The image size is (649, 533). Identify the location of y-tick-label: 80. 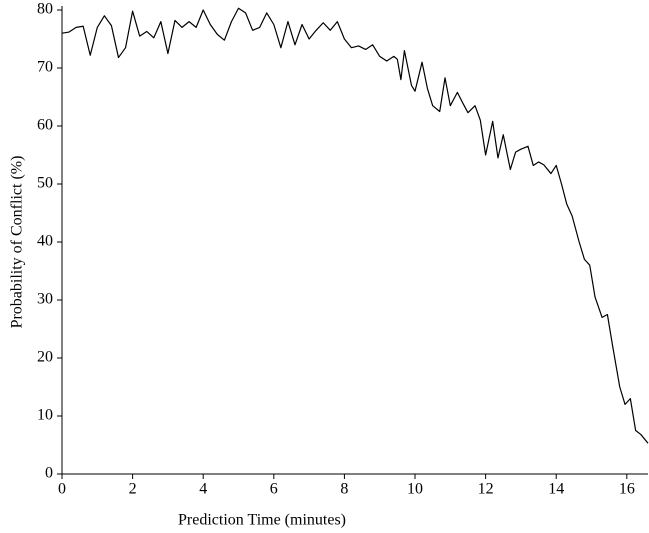
(45, 9).